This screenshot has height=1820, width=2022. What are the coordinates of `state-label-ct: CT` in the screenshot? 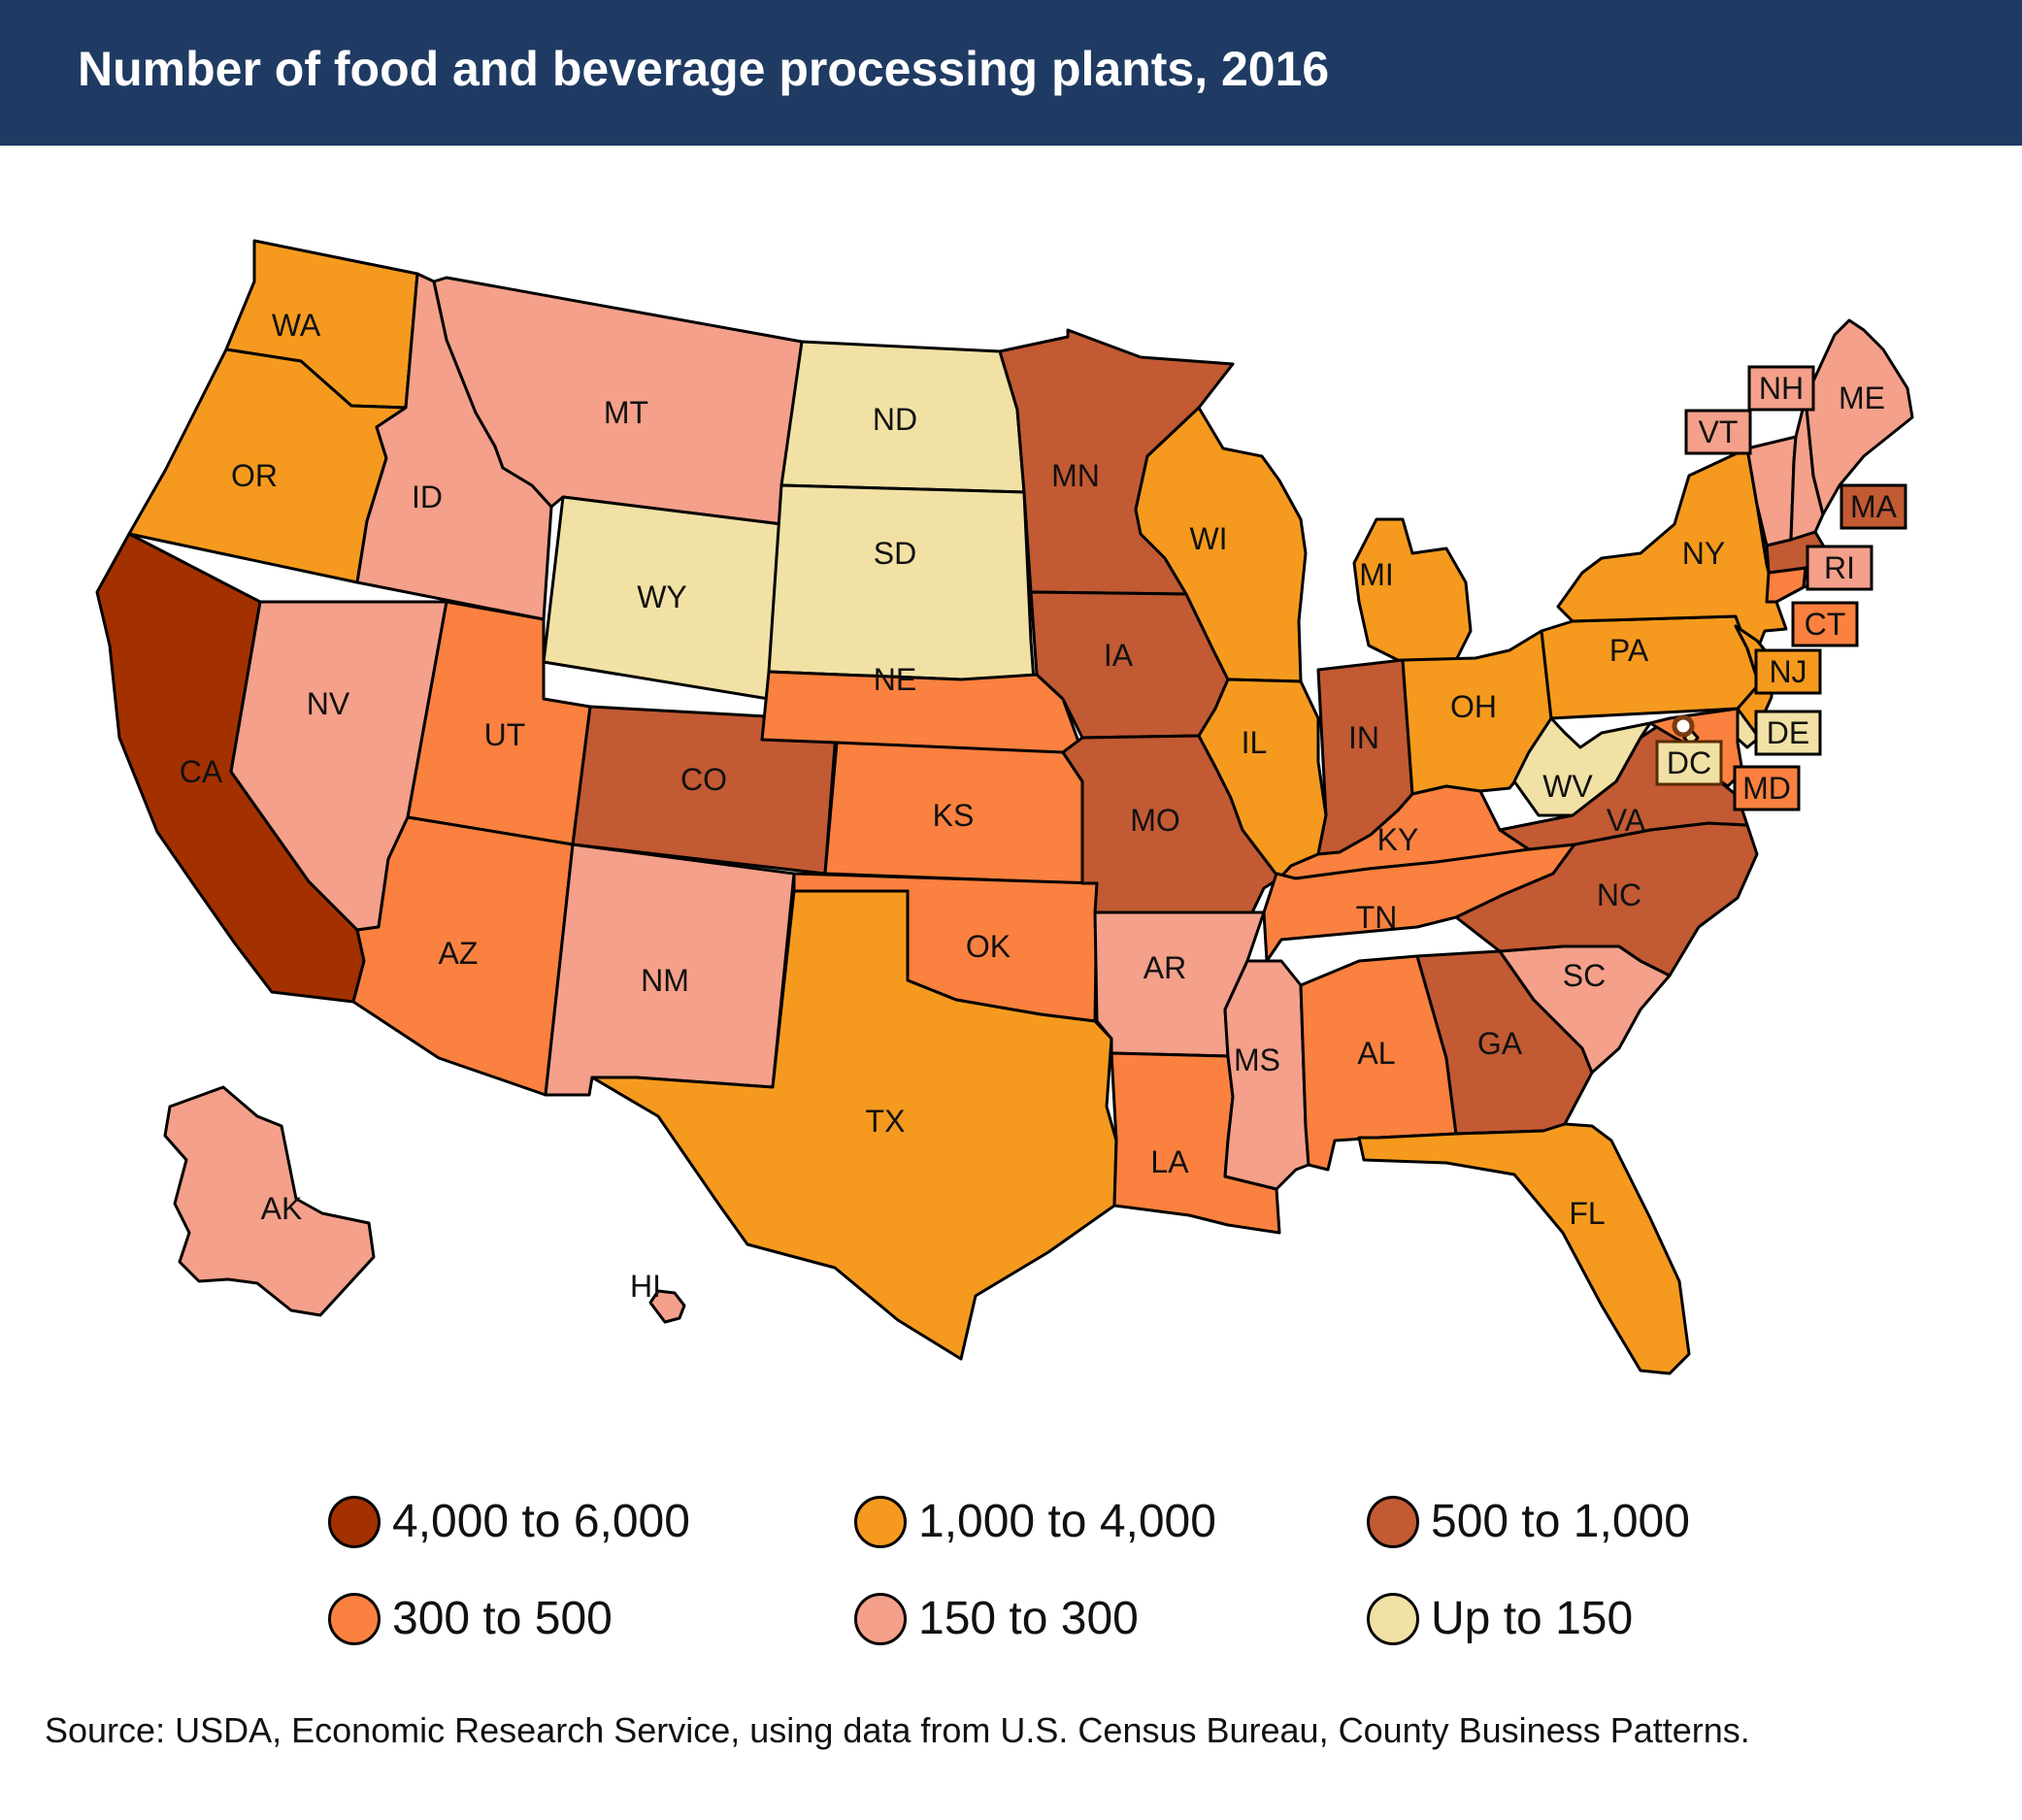 It's located at (1825, 624).